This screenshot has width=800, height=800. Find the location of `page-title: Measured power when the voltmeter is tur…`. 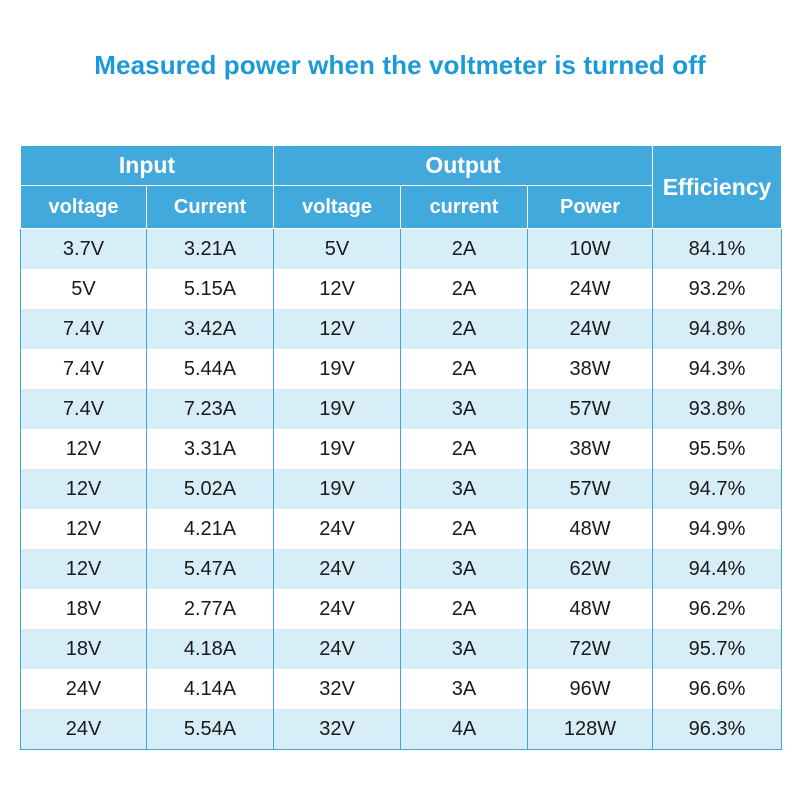

page-title: Measured power when the voltmeter is tur… is located at coordinates (400, 65).